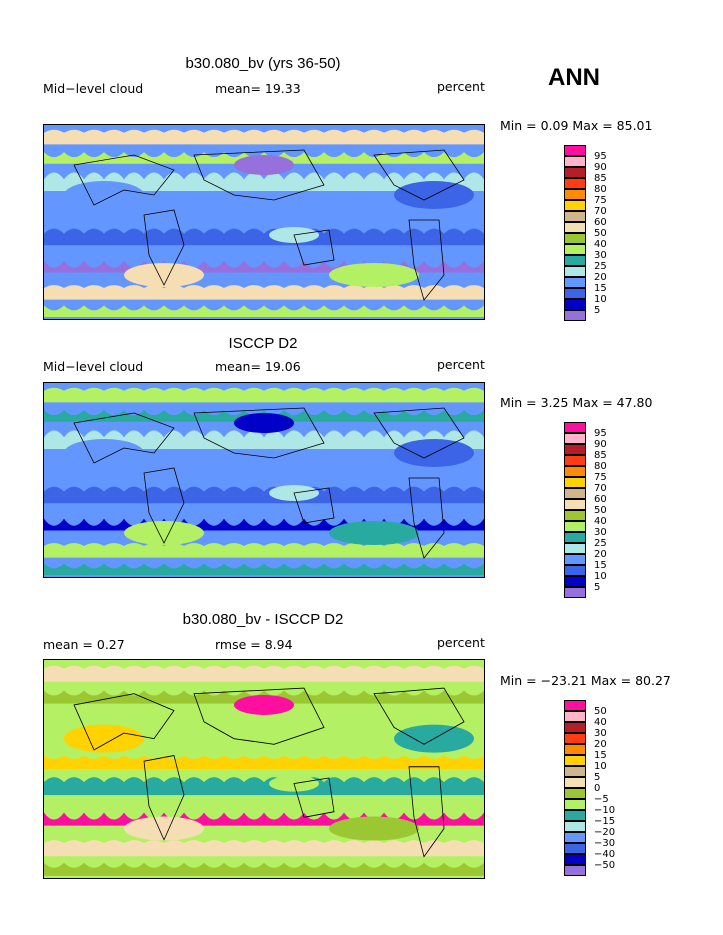 The width and height of the screenshot is (723, 935). What do you see at coordinates (600, 554) in the screenshot?
I see `colorbar-label: 20` at bounding box center [600, 554].